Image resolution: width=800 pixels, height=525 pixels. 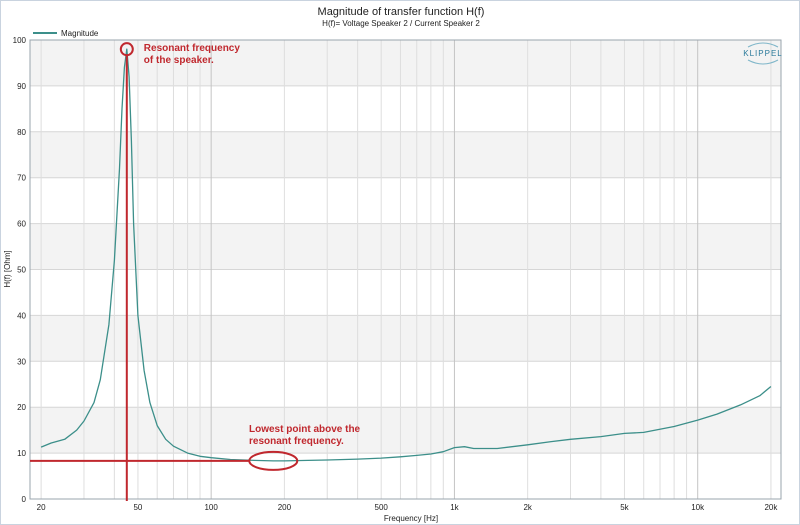 What do you see at coordinates (527, 507) in the screenshot?
I see `x-tick-label: 2k` at bounding box center [527, 507].